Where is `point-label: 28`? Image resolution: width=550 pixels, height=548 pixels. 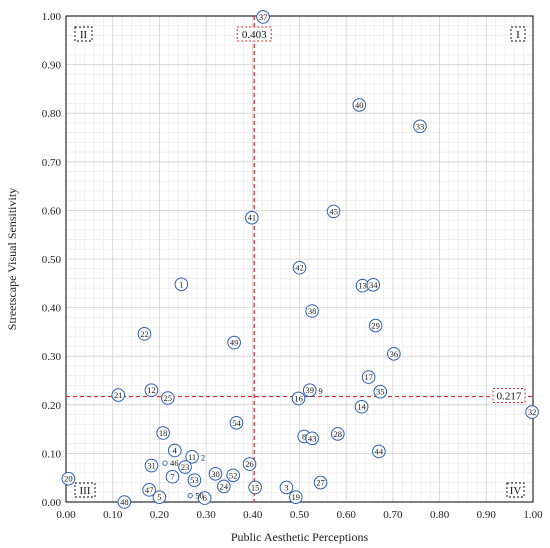 point-label: 28 is located at coordinates (338, 434).